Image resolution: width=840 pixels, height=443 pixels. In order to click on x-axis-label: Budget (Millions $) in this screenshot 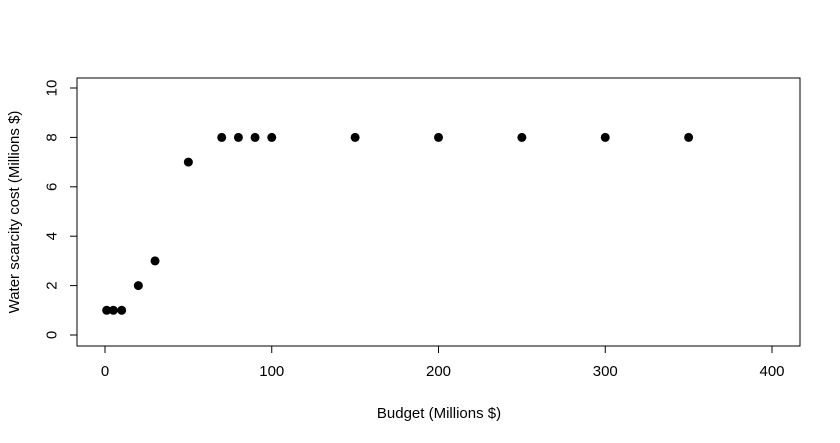, I will do `click(439, 413)`.